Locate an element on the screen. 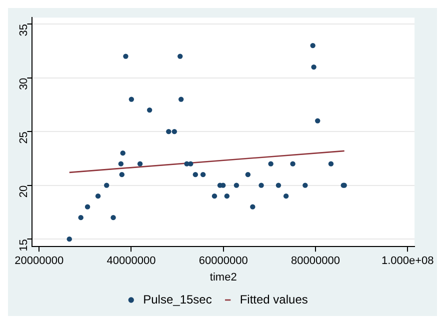 The height and width of the screenshot is (324, 445). x-tick-label: 80000000 is located at coordinates (315, 261).